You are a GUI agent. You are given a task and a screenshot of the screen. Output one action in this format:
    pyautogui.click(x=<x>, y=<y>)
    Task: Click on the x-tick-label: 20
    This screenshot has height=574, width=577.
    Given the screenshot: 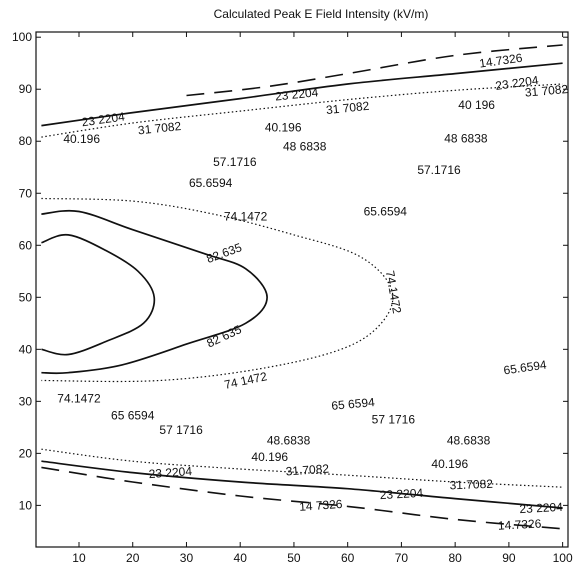 What is the action you would take?
    pyautogui.click(x=133, y=558)
    